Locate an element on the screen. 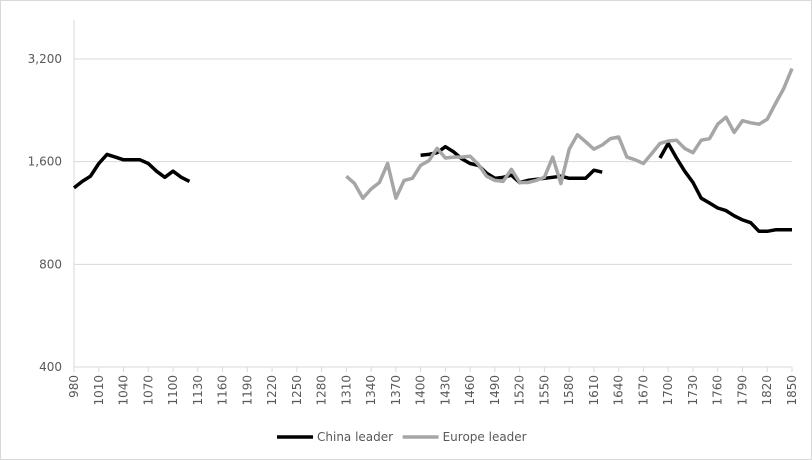 The width and height of the screenshot is (812, 460). x-tick-label: 1850 is located at coordinates (792, 390).